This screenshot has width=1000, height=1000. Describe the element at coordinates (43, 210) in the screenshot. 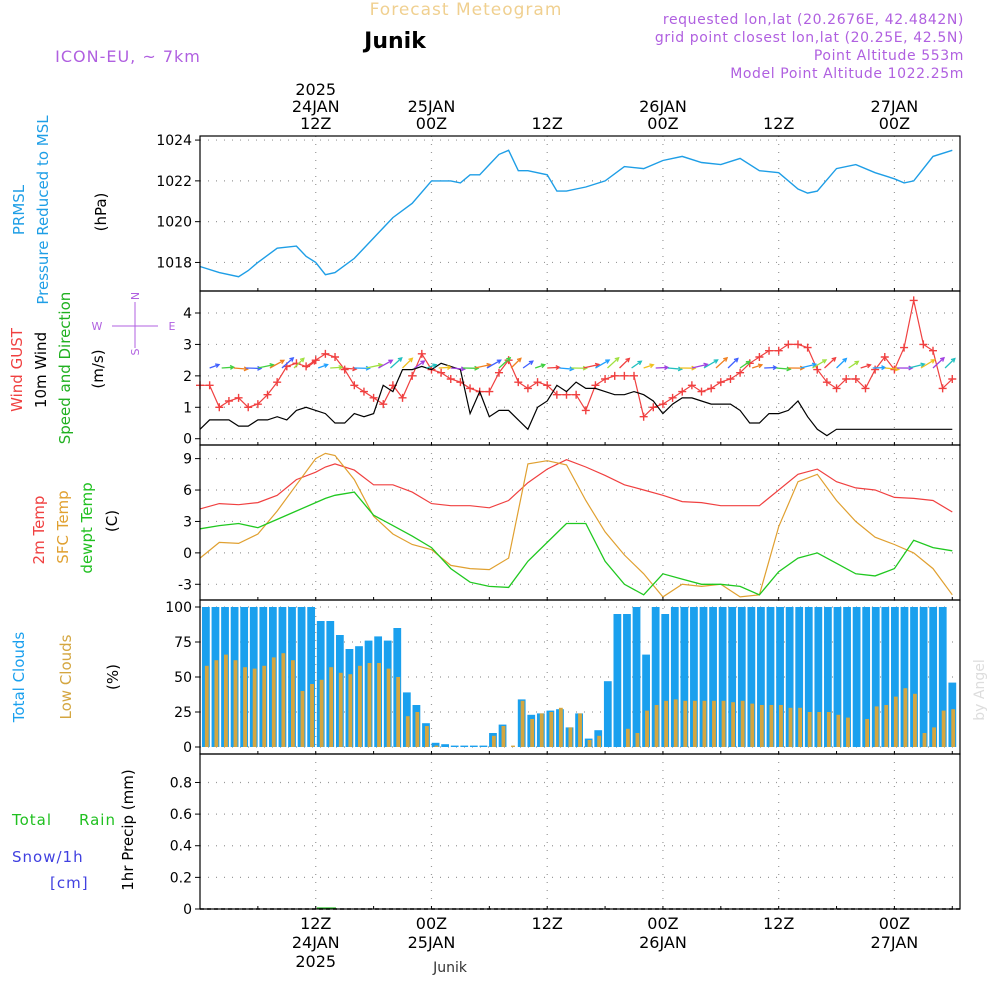

I see `pressure-label-2: Pressure Reduced to MSL` at that location.